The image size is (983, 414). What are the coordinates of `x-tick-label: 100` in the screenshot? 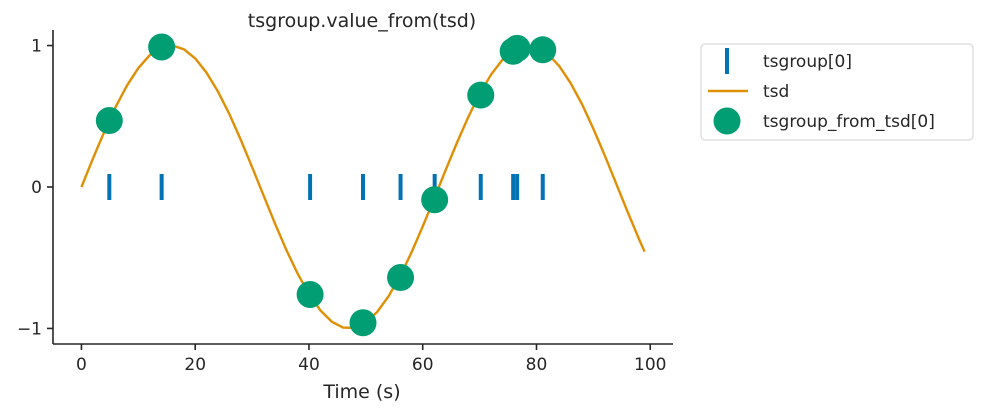 It's located at (650, 365).